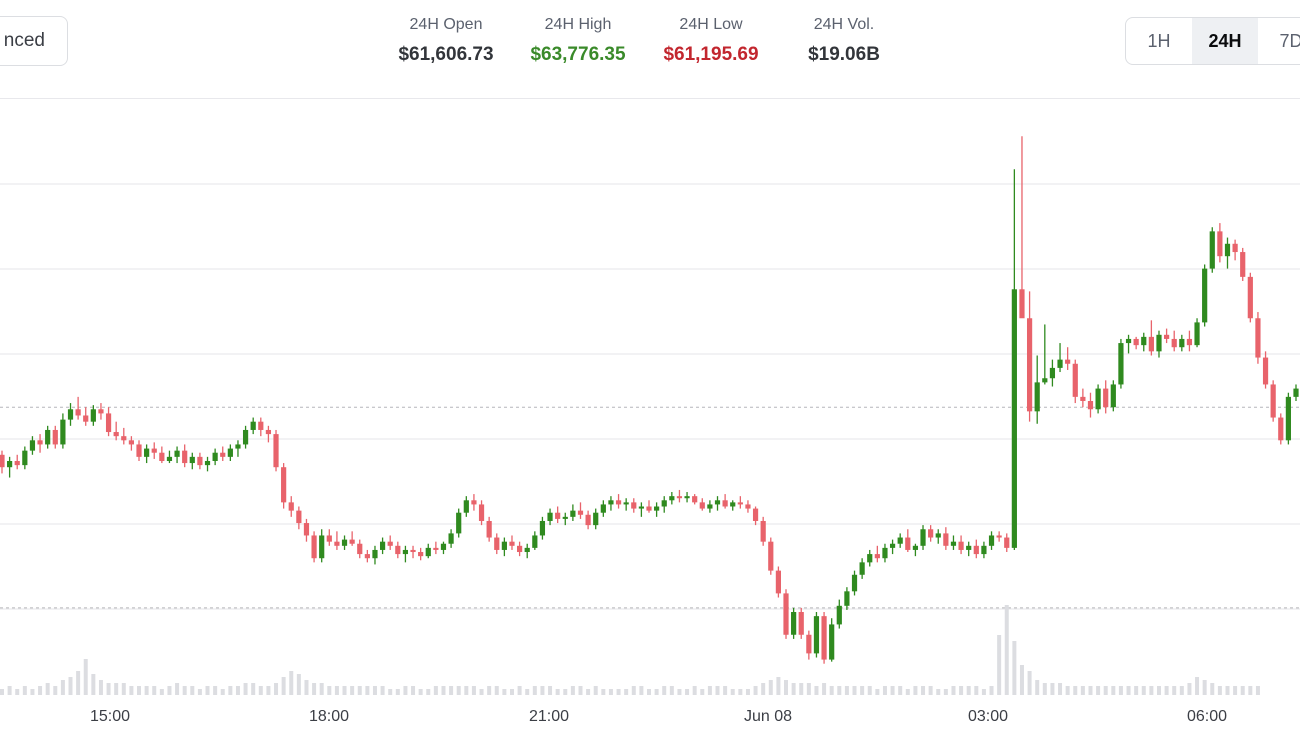 The height and width of the screenshot is (731, 1300). I want to click on x-tick-label: 18:00, so click(329, 716).